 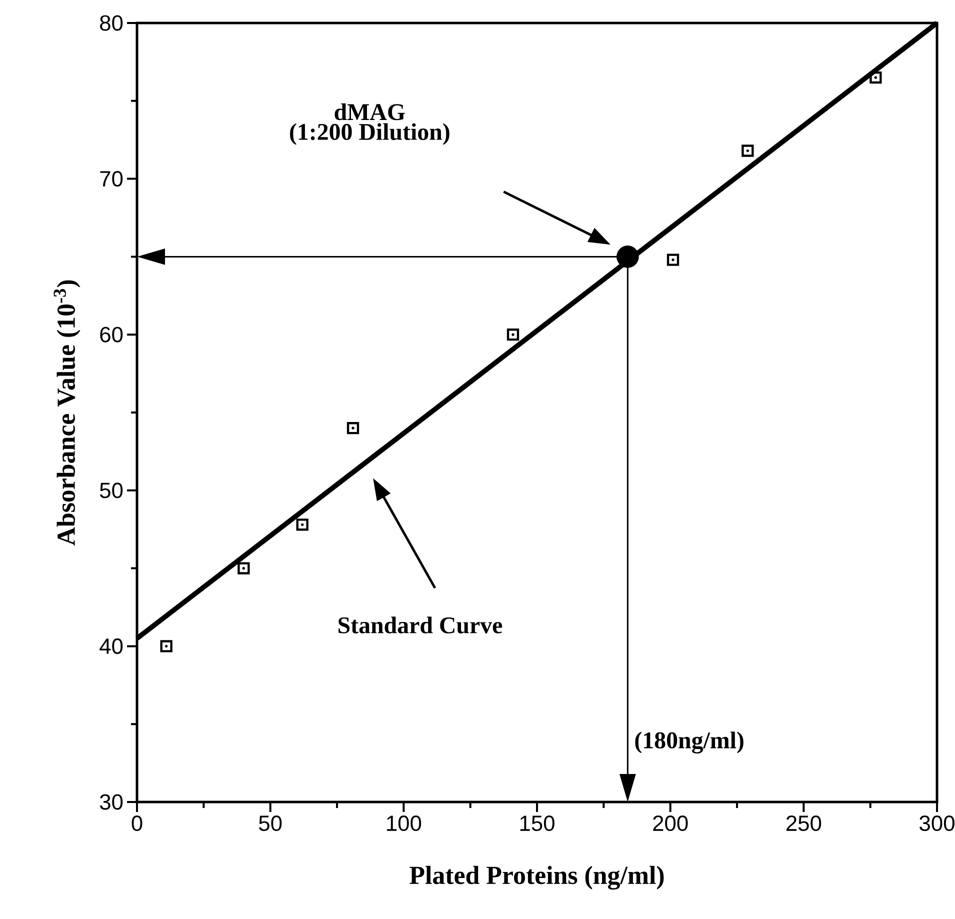 I want to click on annotation: (180ng/ml), so click(x=689, y=743).